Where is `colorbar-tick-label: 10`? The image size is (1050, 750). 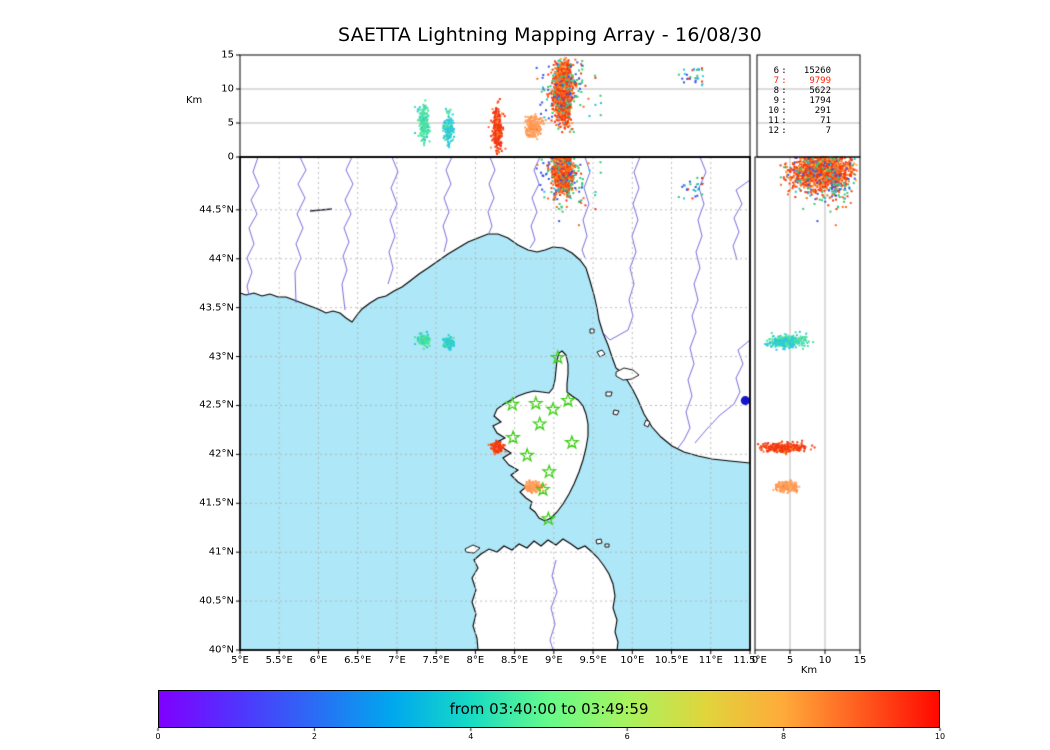 colorbar-tick-label: 10 is located at coordinates (940, 736).